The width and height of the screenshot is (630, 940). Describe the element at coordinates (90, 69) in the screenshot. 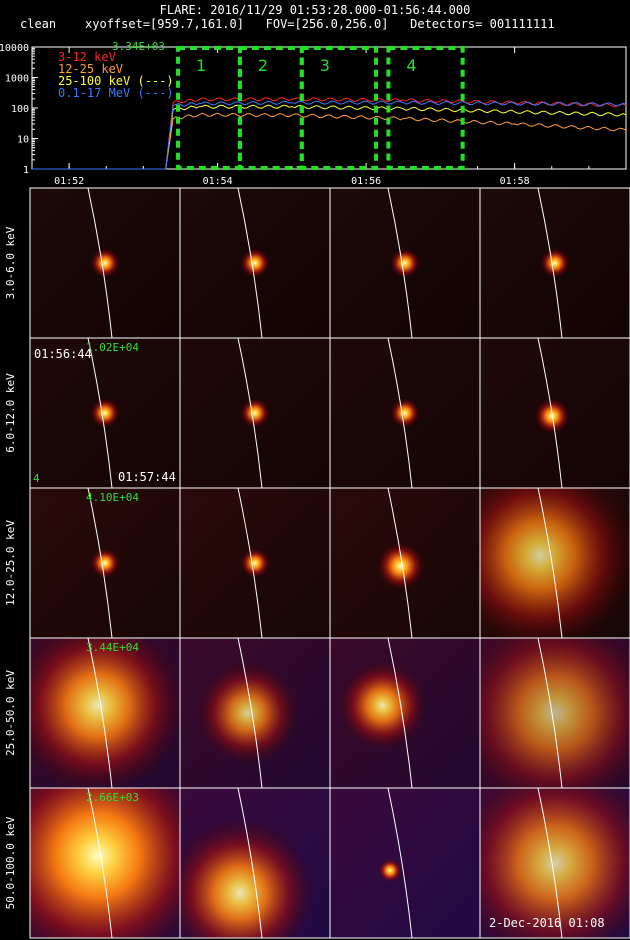

I see `legend-entry: 12-25 keV` at that location.